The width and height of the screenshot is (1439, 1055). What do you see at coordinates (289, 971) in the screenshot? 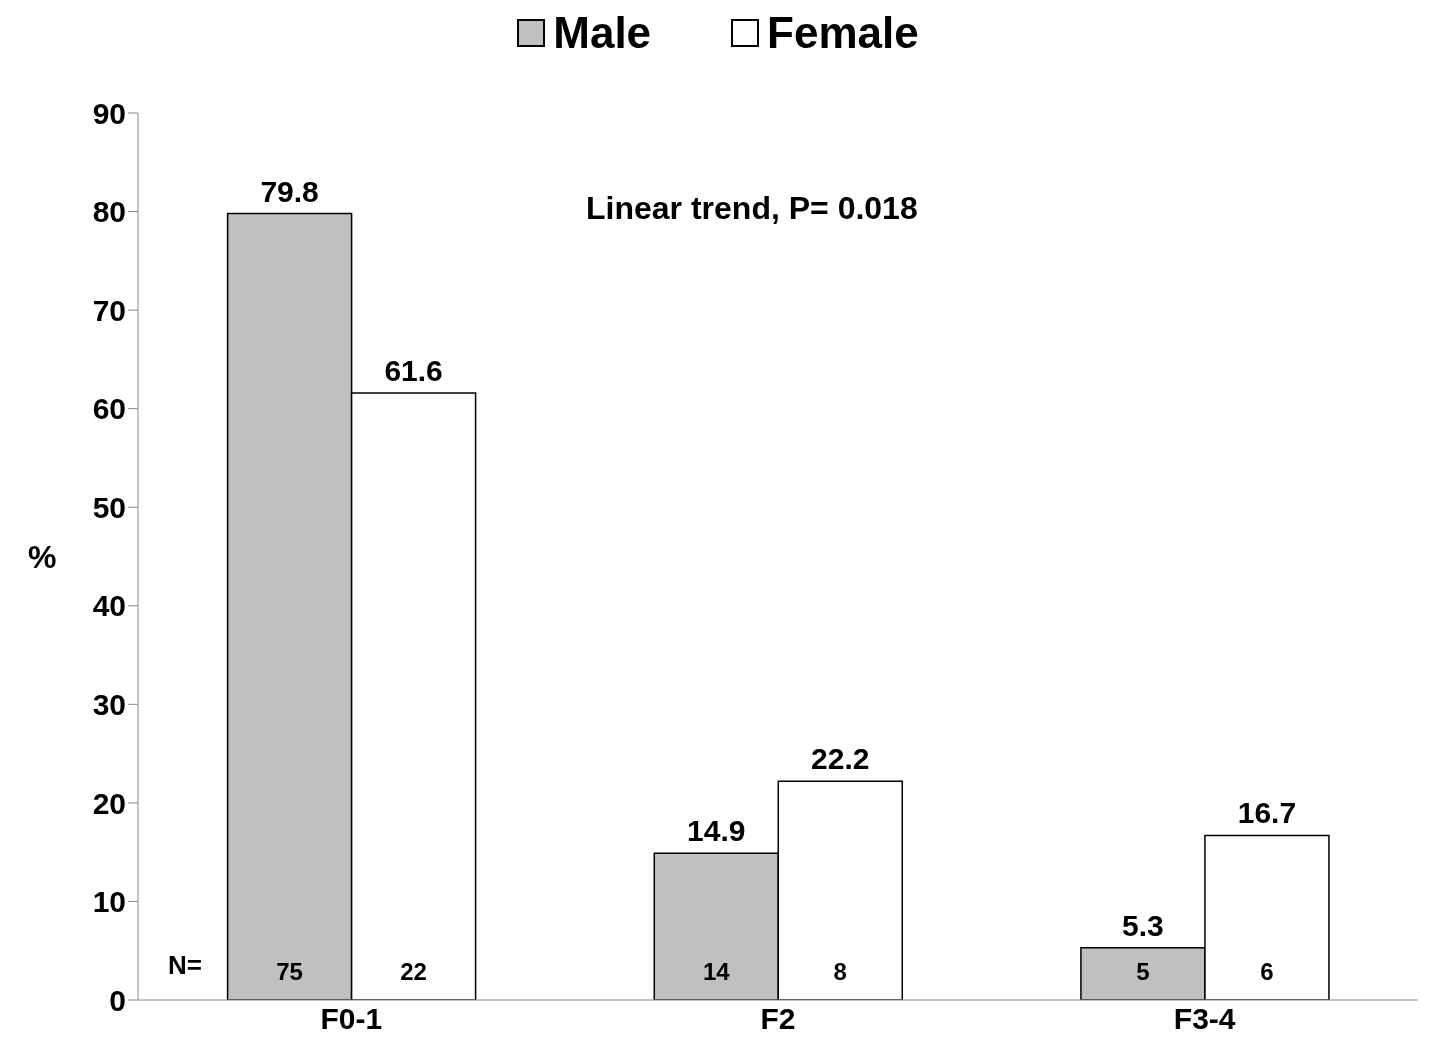
I see `annotation: 75` at bounding box center [289, 971].